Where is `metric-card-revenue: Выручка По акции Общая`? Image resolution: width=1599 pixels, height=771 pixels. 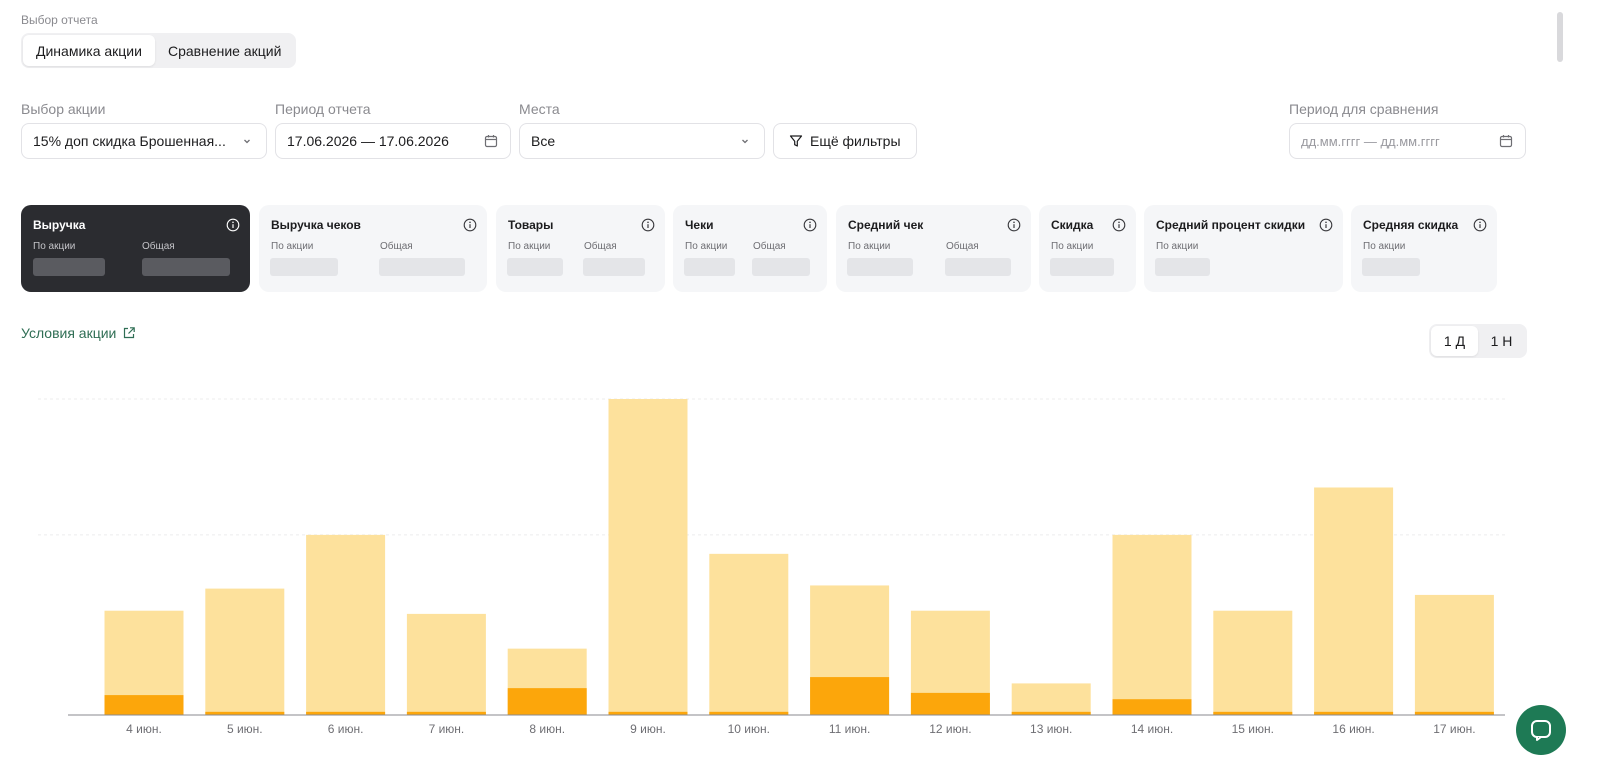
metric-card-revenue: Выручка По акции Общая is located at coordinates (135, 248).